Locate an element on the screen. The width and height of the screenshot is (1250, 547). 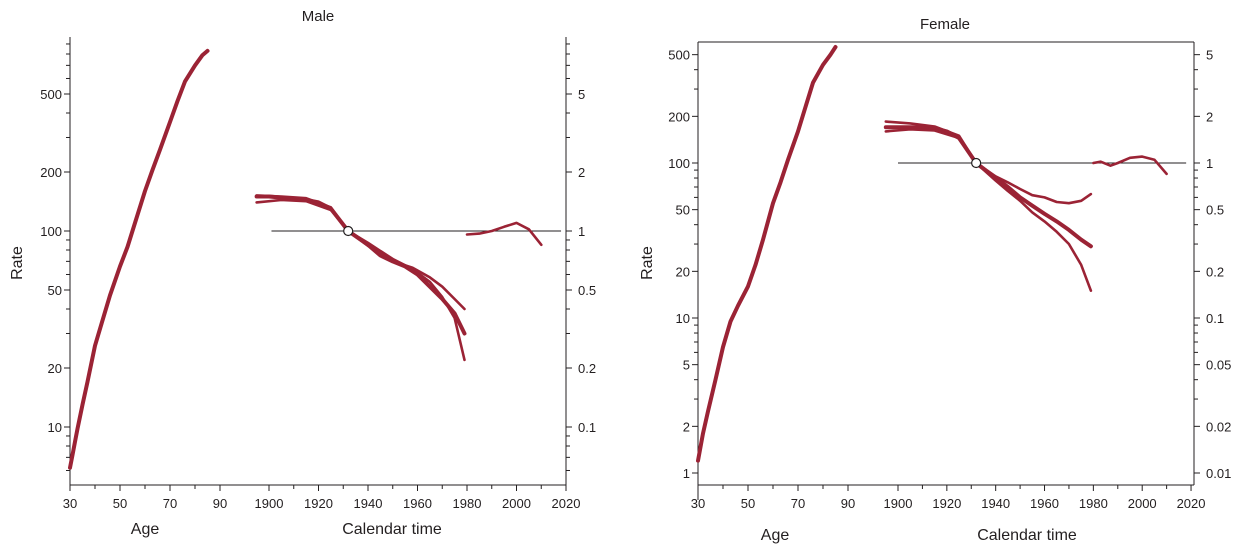
female-panel-title: Female is located at coordinates (945, 24).